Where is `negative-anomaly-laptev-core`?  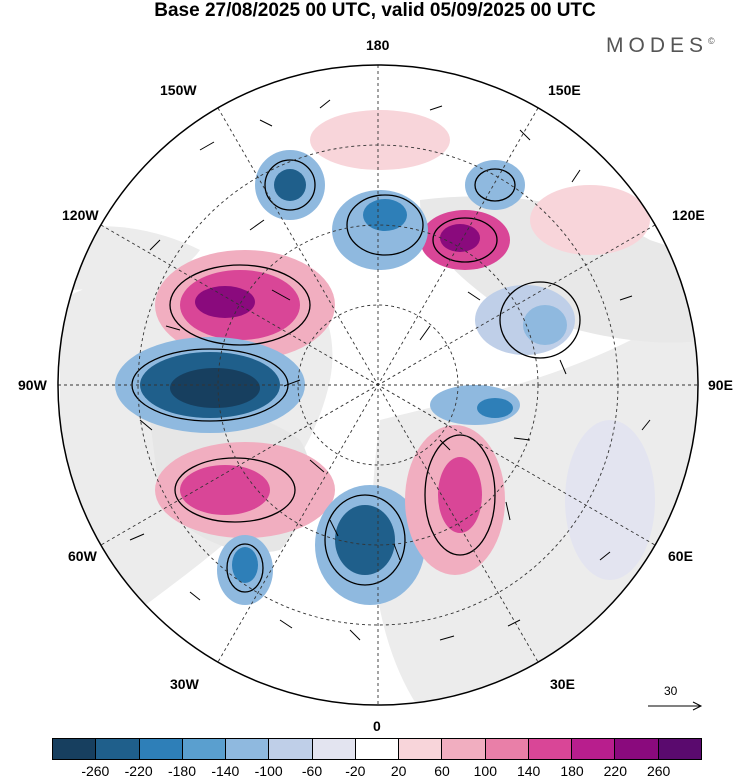 negative-anomaly-laptev-core is located at coordinates (545, 325).